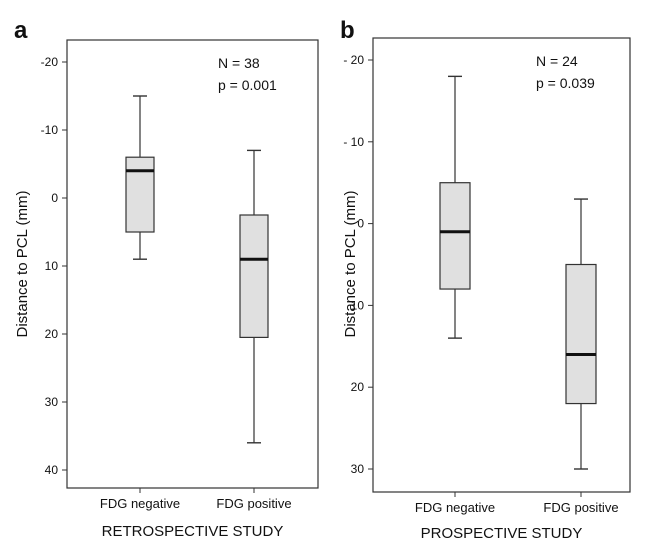 This screenshot has width=652, height=544. I want to click on x-axis-label: PROSPECTIVE STUDY, so click(502, 533).